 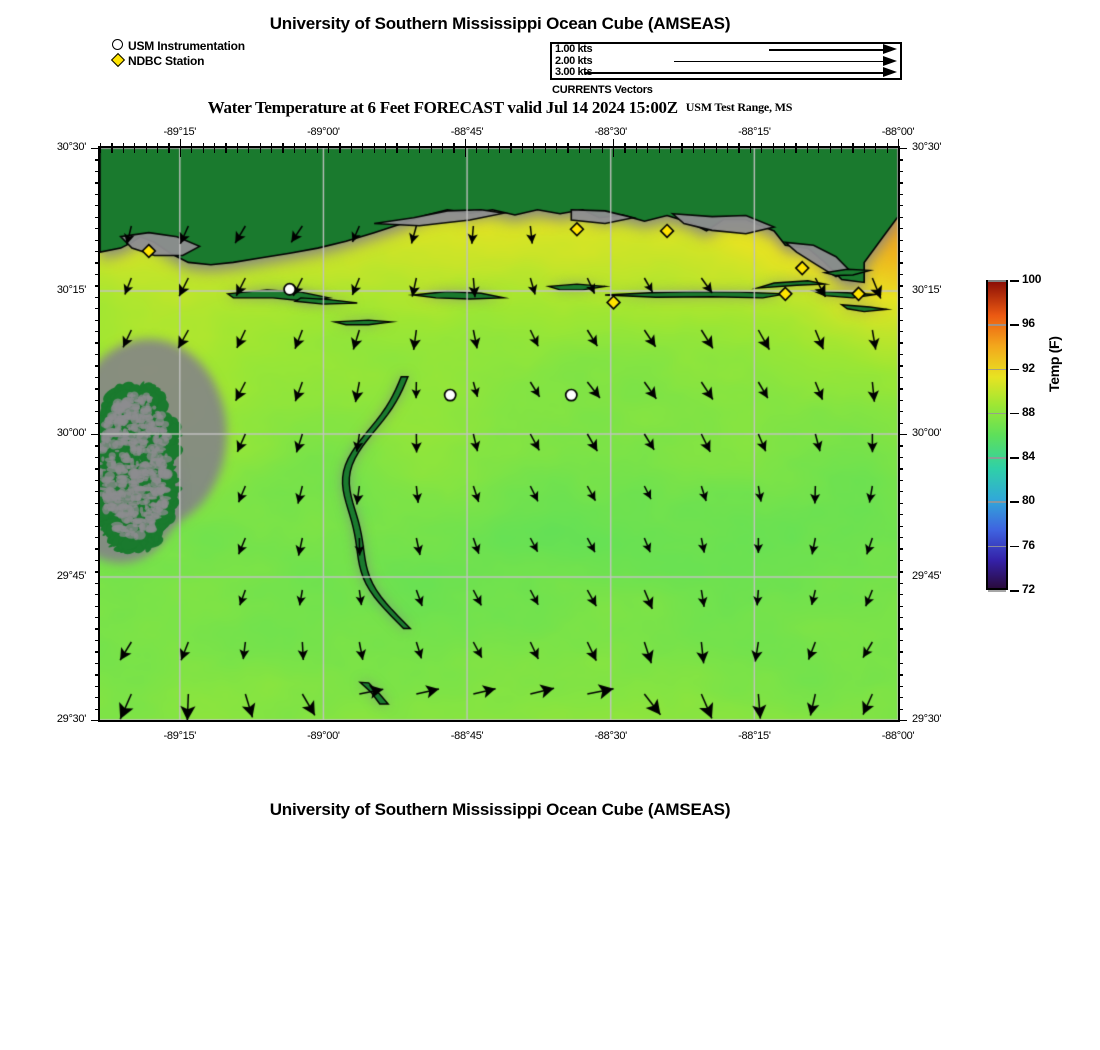 I want to click on y-axis-label: 30°30', so click(x=927, y=147).